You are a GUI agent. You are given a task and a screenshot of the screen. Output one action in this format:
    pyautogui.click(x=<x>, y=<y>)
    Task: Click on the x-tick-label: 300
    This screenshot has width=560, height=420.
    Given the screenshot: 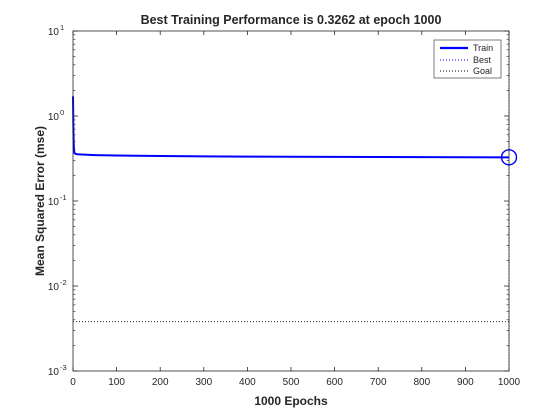 What is the action you would take?
    pyautogui.click(x=203, y=382)
    